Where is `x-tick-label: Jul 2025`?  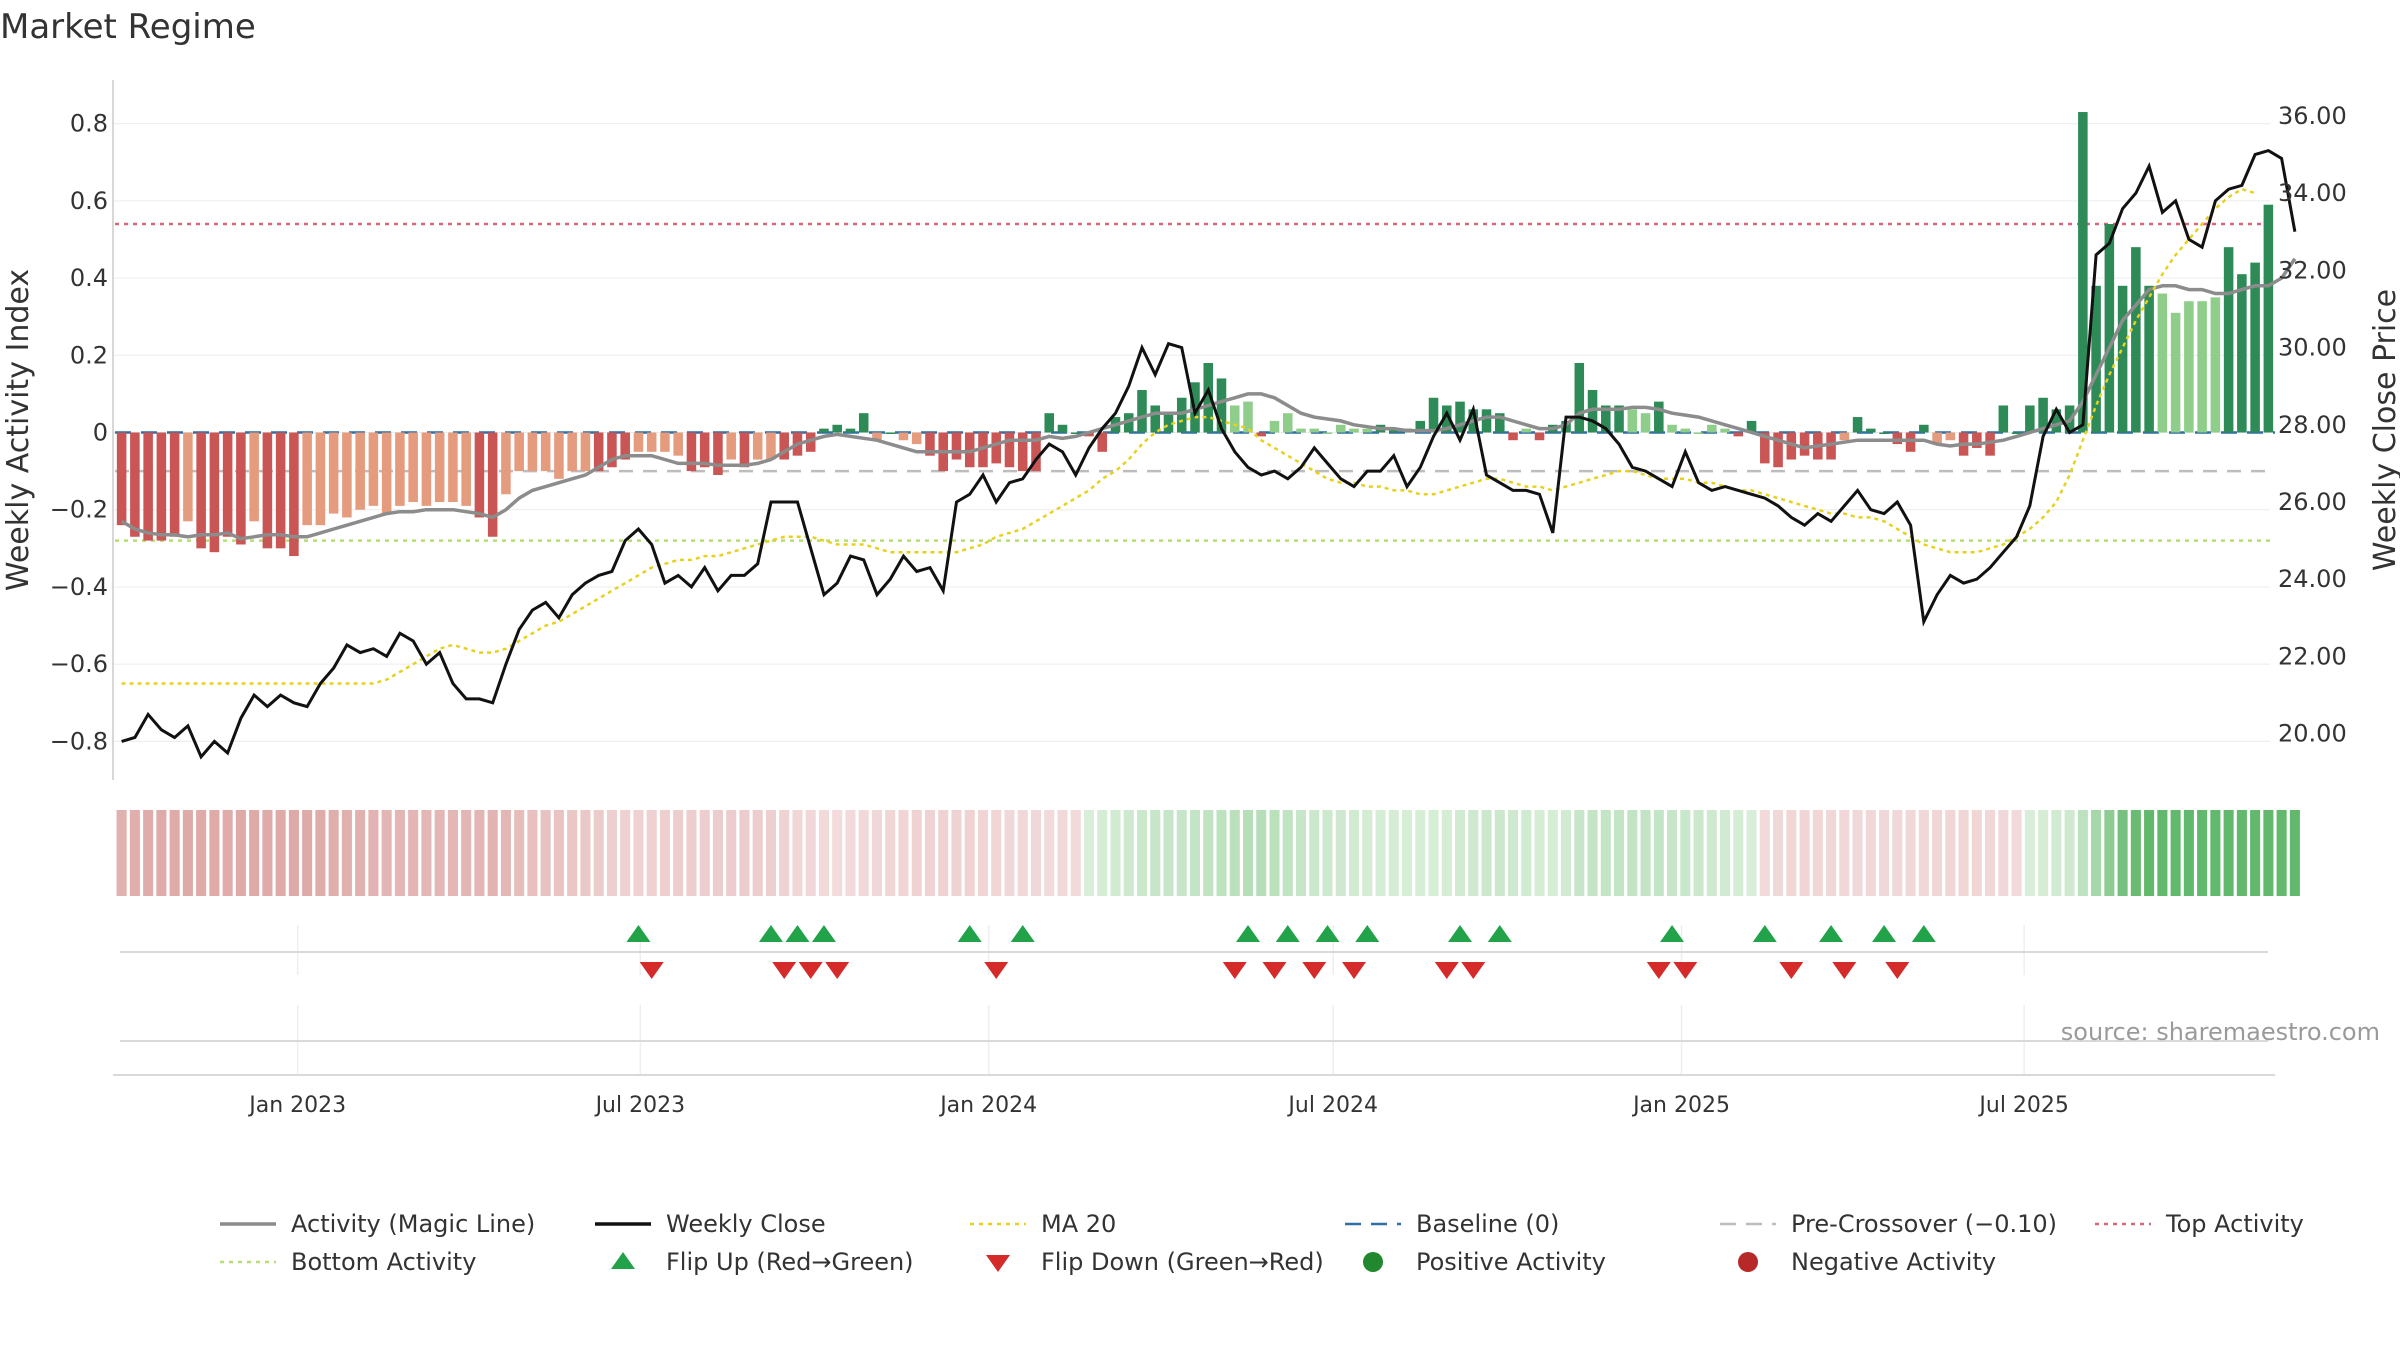 x-tick-label: Jul 2025 is located at coordinates (2023, 1105).